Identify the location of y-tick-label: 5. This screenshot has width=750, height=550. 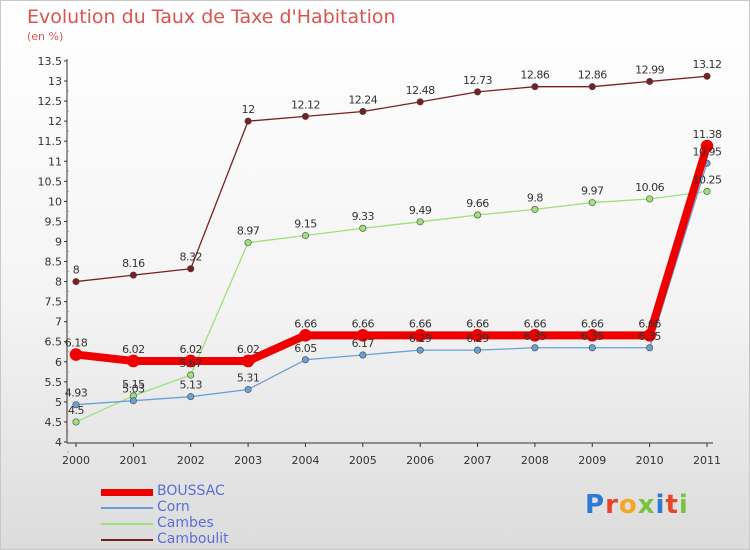
(58, 402).